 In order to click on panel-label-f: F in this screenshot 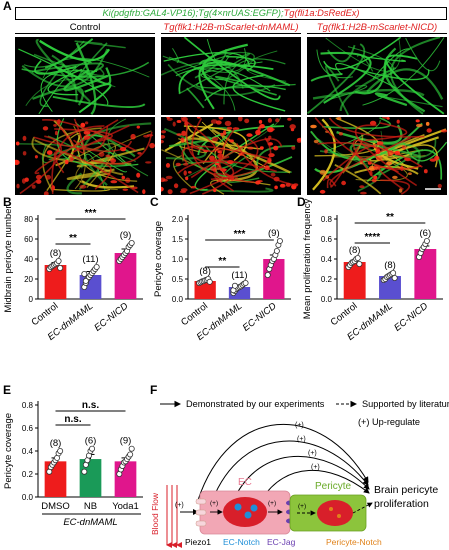, I will do `click(154, 390)`.